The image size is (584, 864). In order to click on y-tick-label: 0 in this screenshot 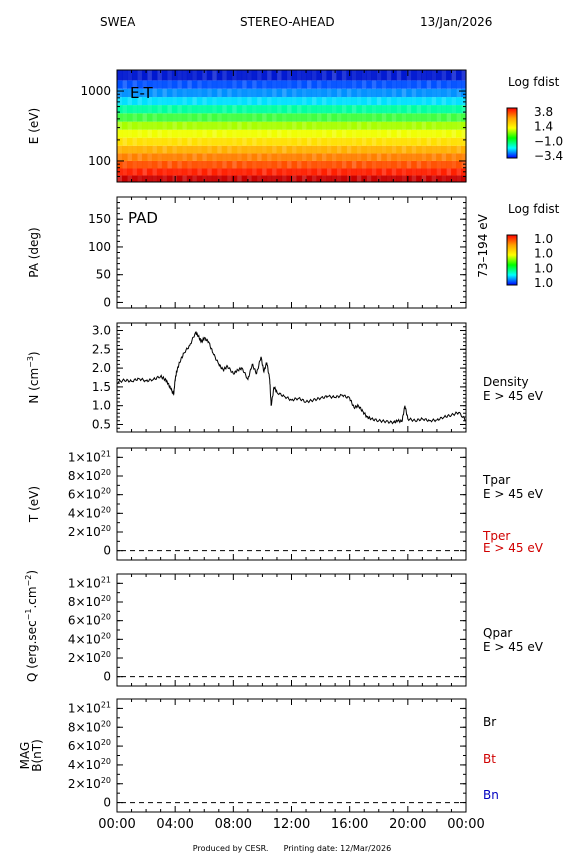, I will do `click(107, 803)`.